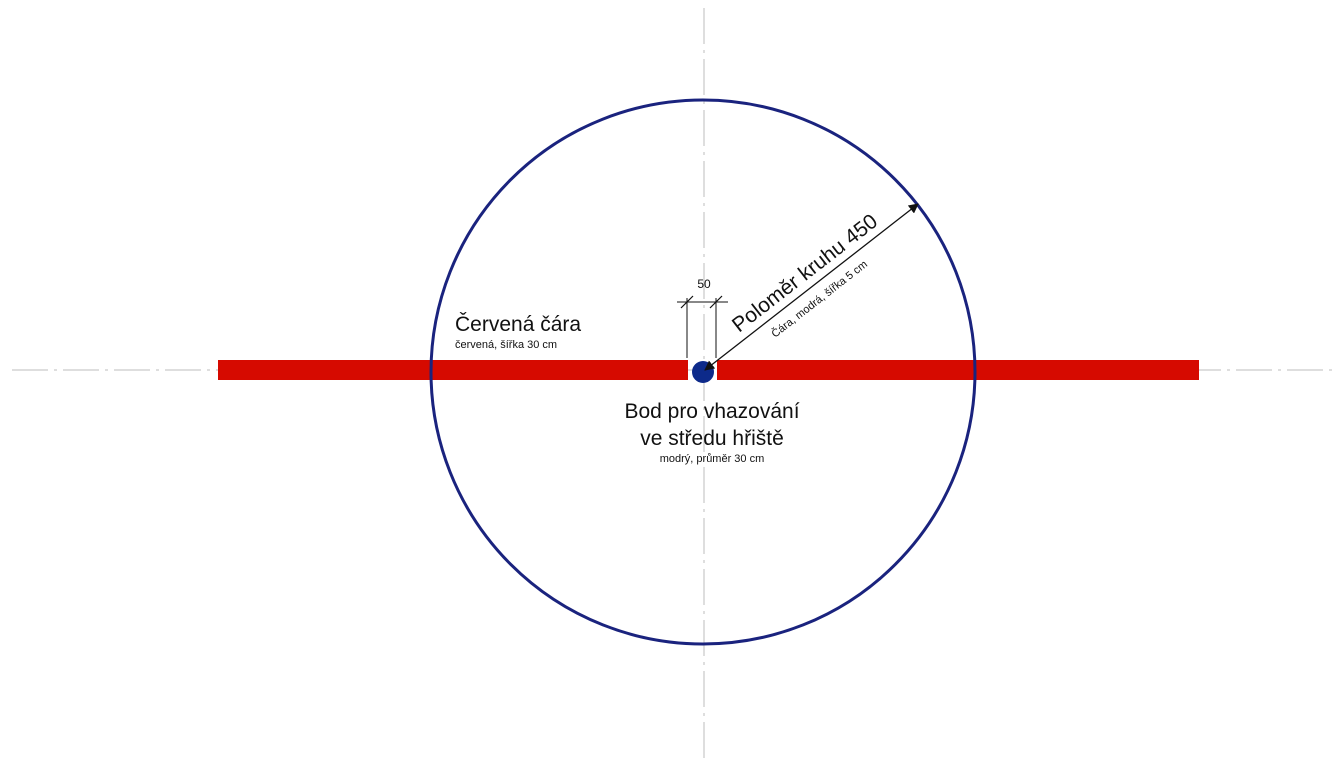 The image size is (1338, 764). Describe the element at coordinates (711, 411) in the screenshot. I see `faceoff-title-line1: Bod pro vhazování` at that location.